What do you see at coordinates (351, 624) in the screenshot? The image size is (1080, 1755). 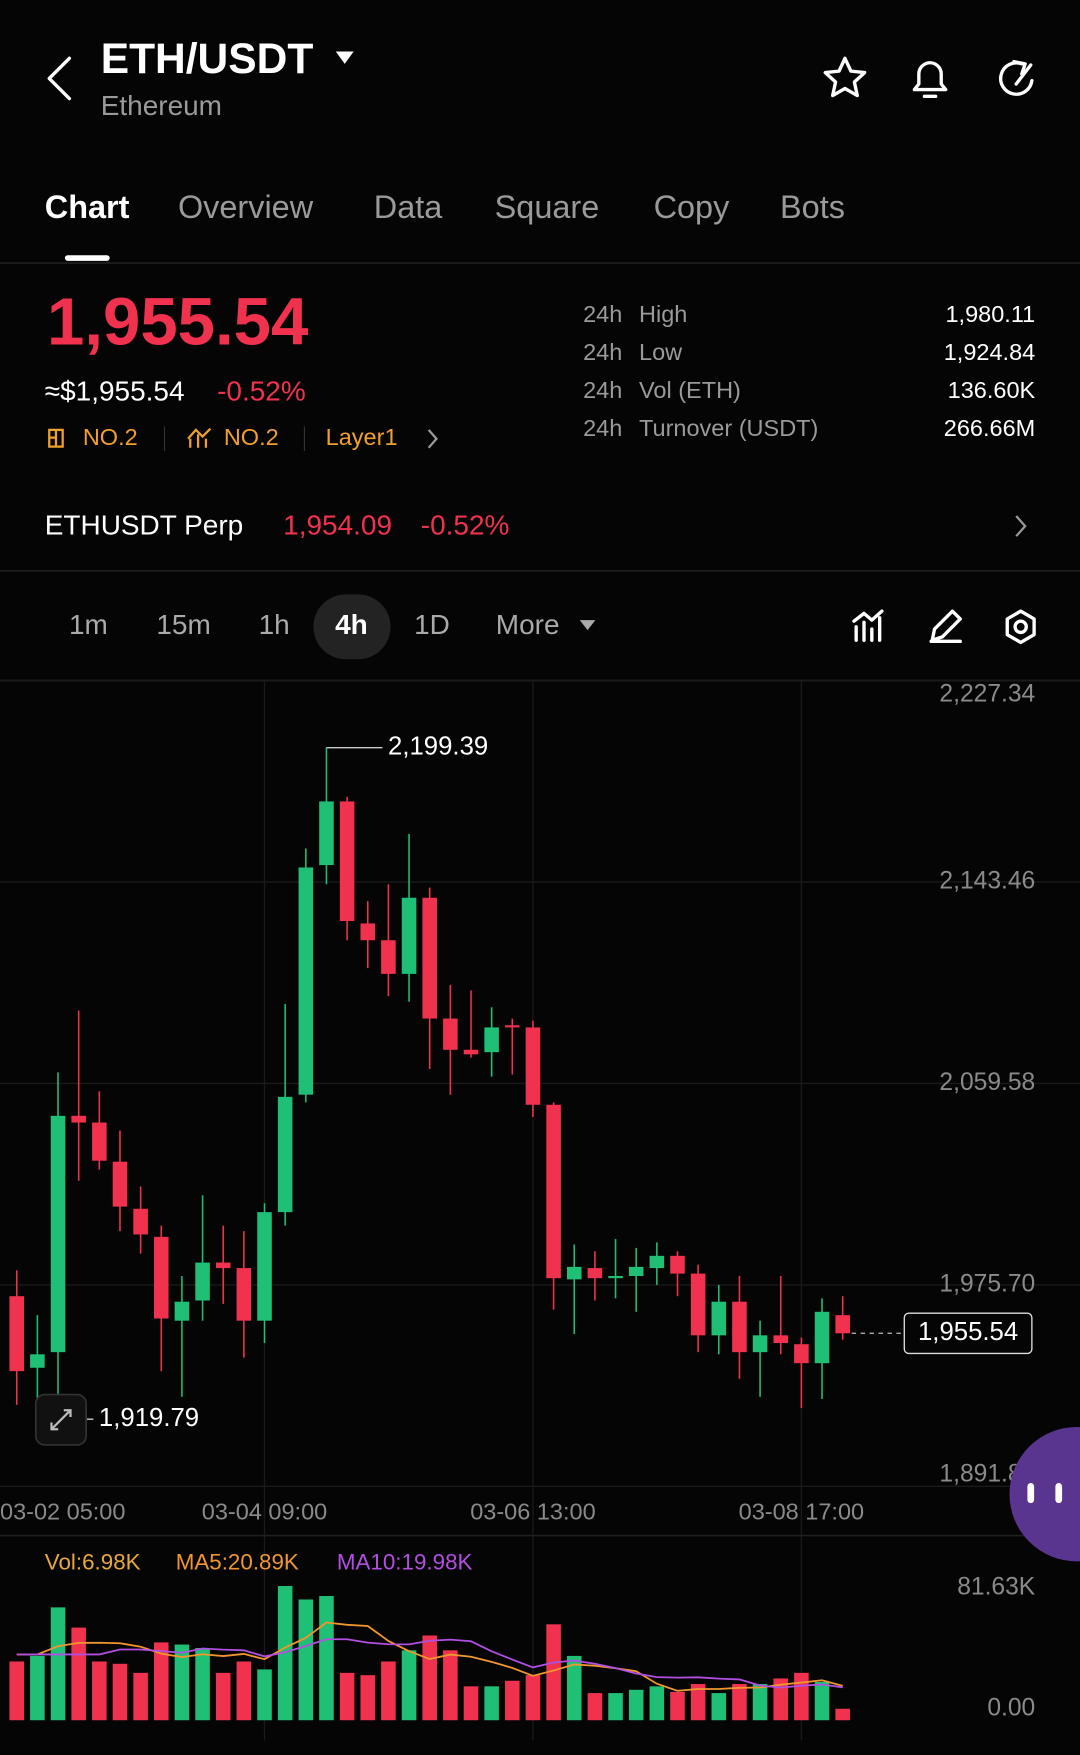 I see `interval-button: 4h` at bounding box center [351, 624].